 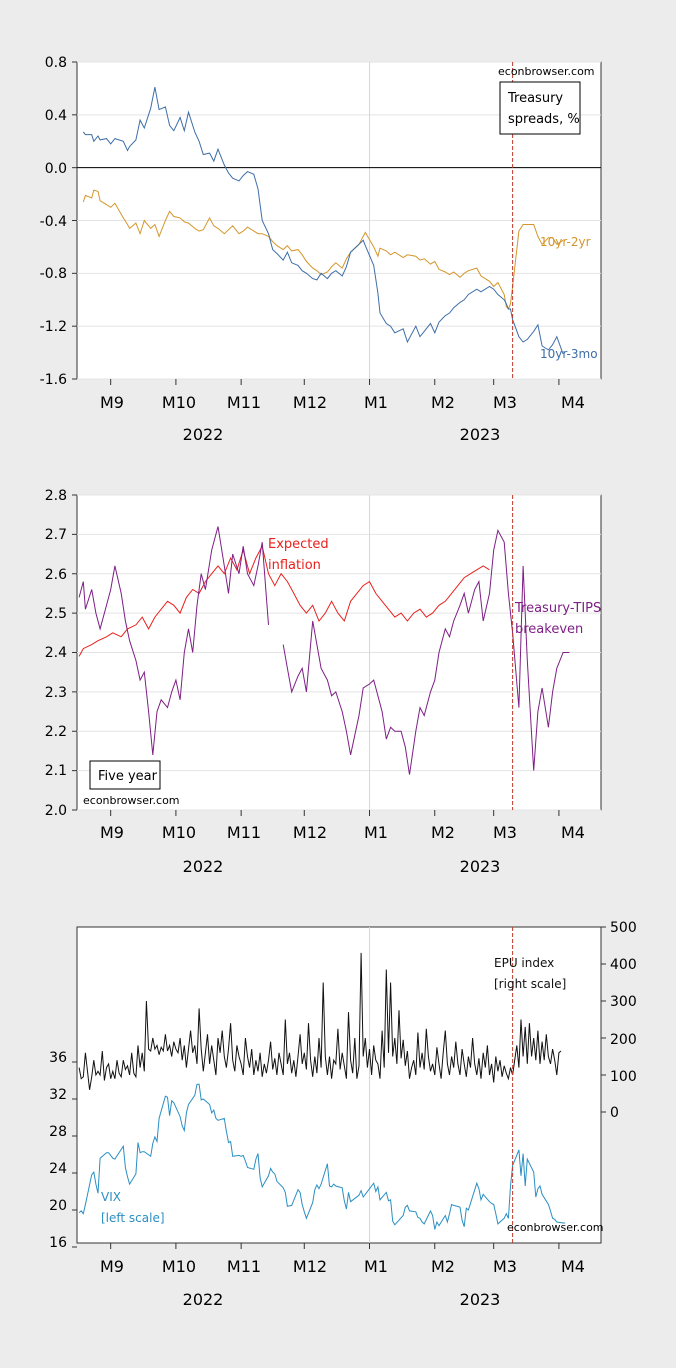 I want to click on left-tick-labels: 36 32 28 24 20 16, so click(x=58, y=1150).